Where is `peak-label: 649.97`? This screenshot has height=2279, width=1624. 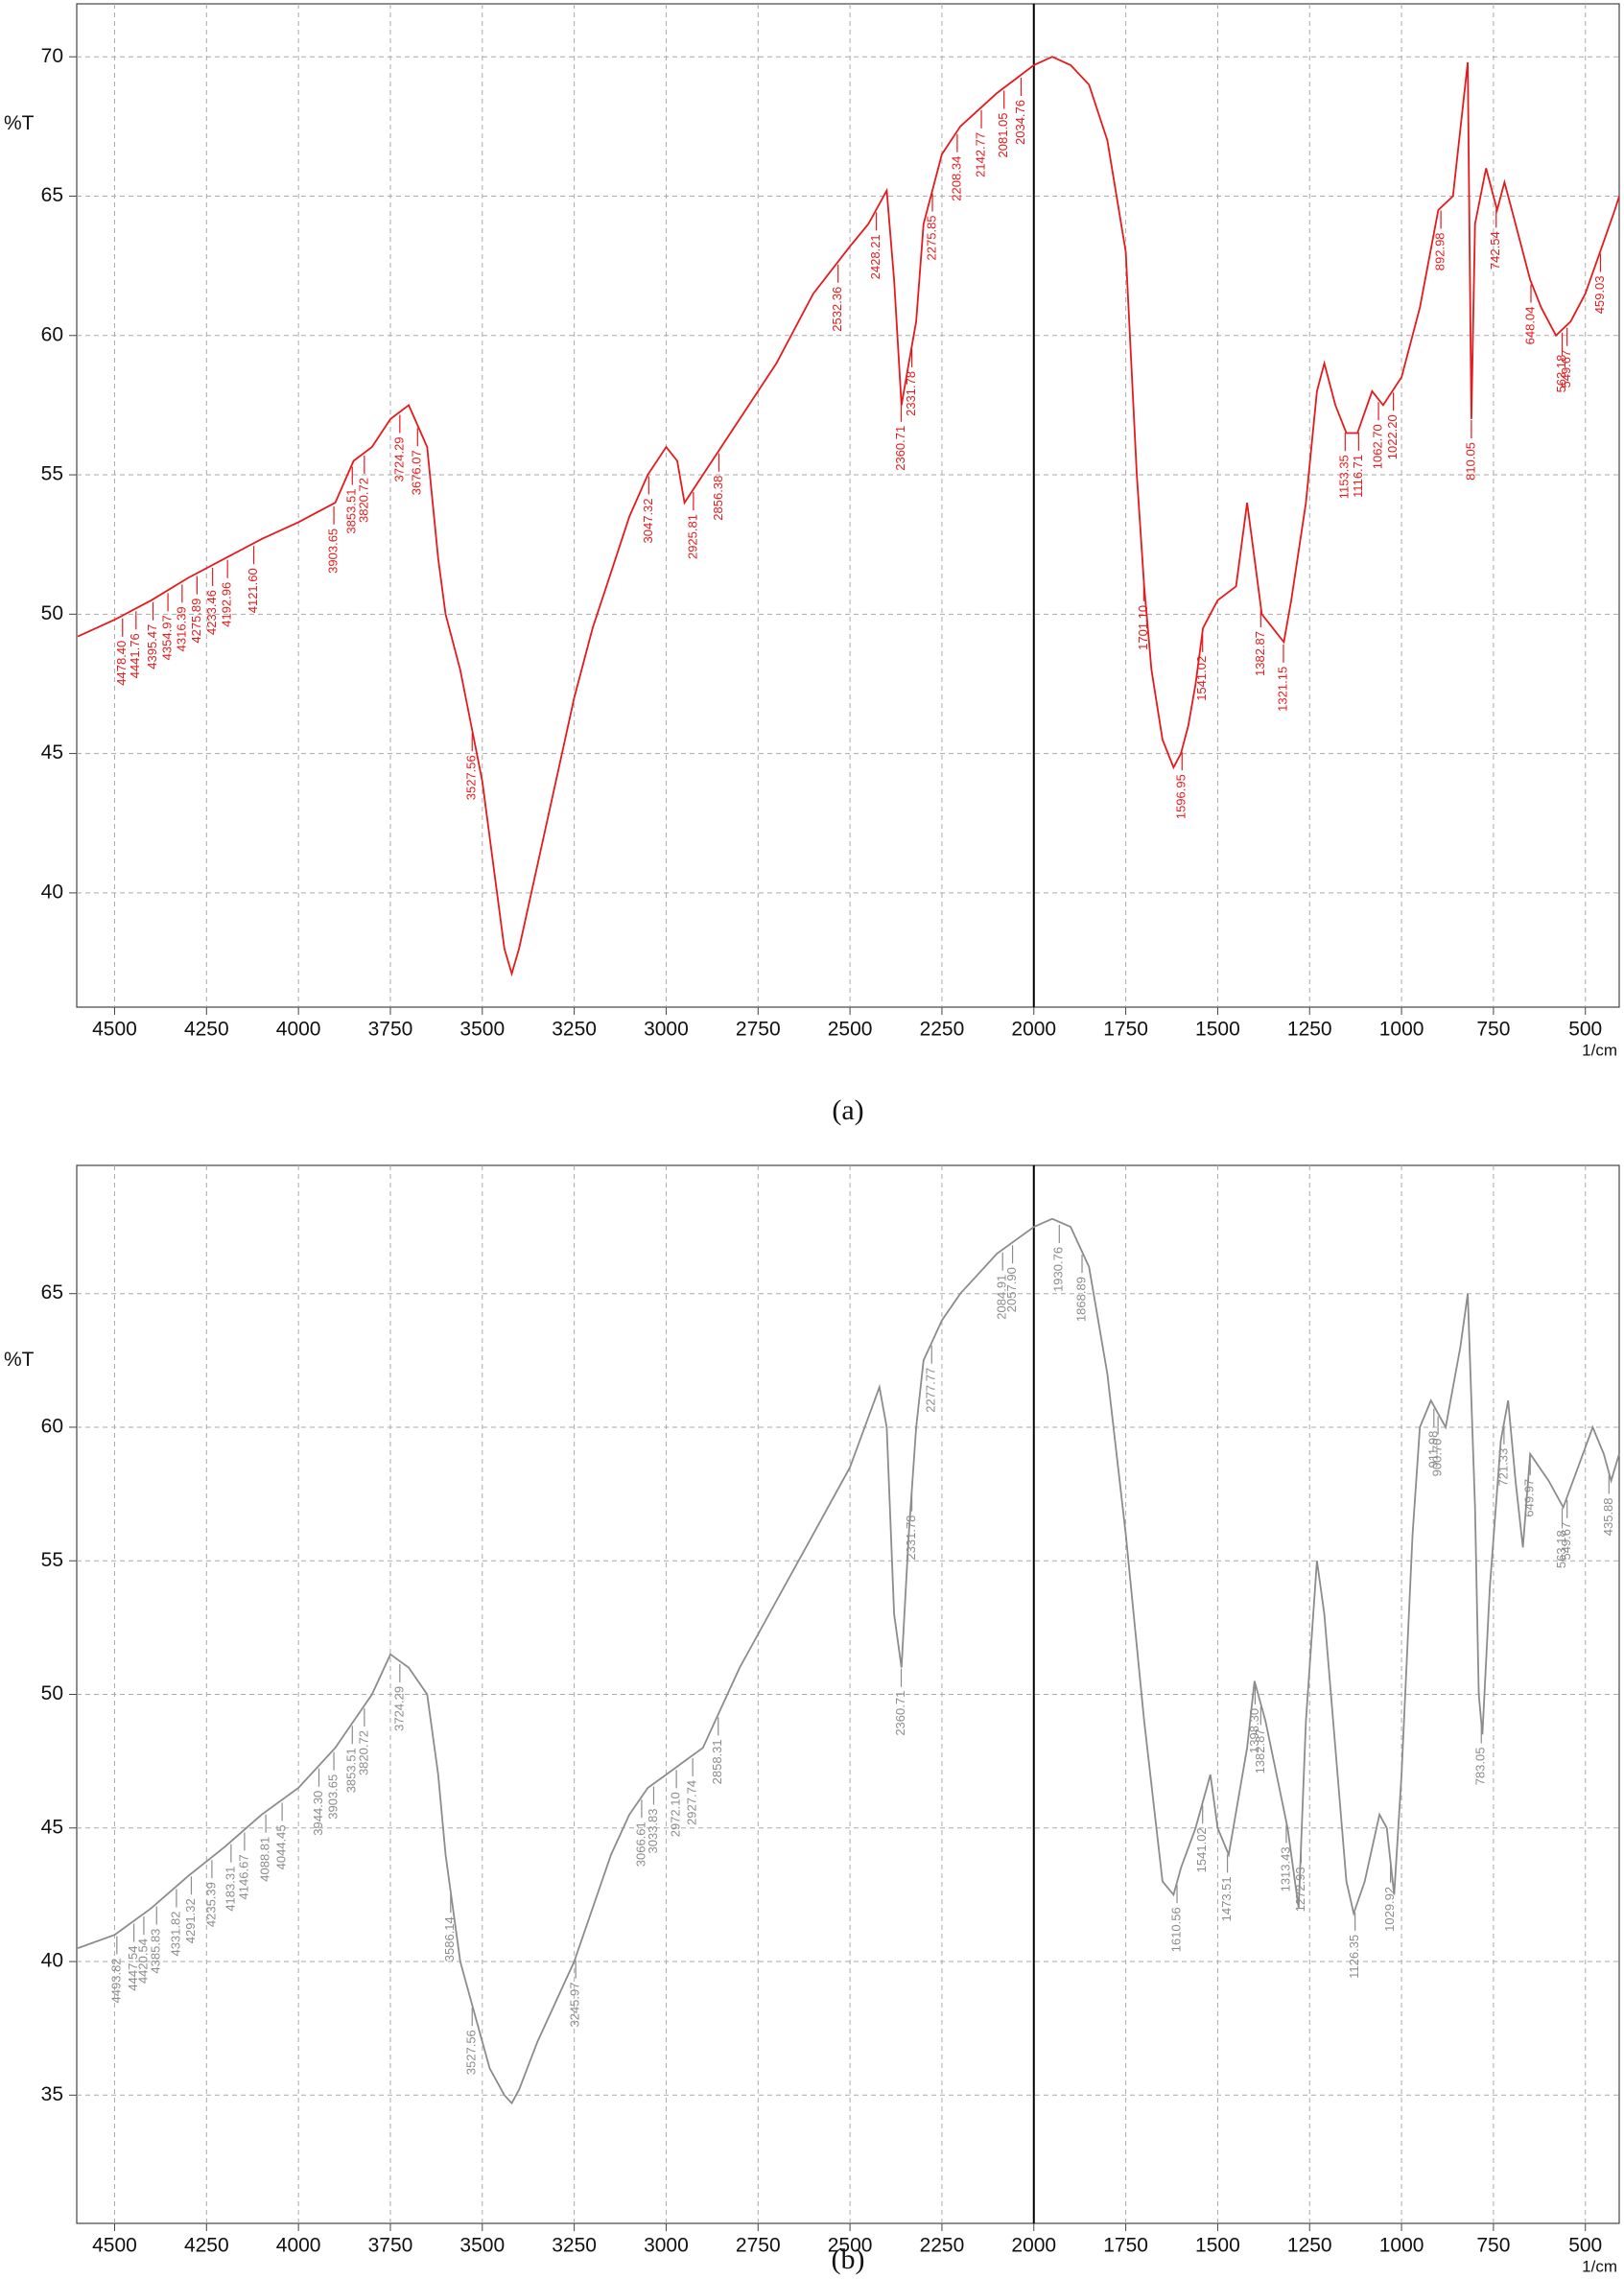
peak-label: 649.97 is located at coordinates (1529, 1498).